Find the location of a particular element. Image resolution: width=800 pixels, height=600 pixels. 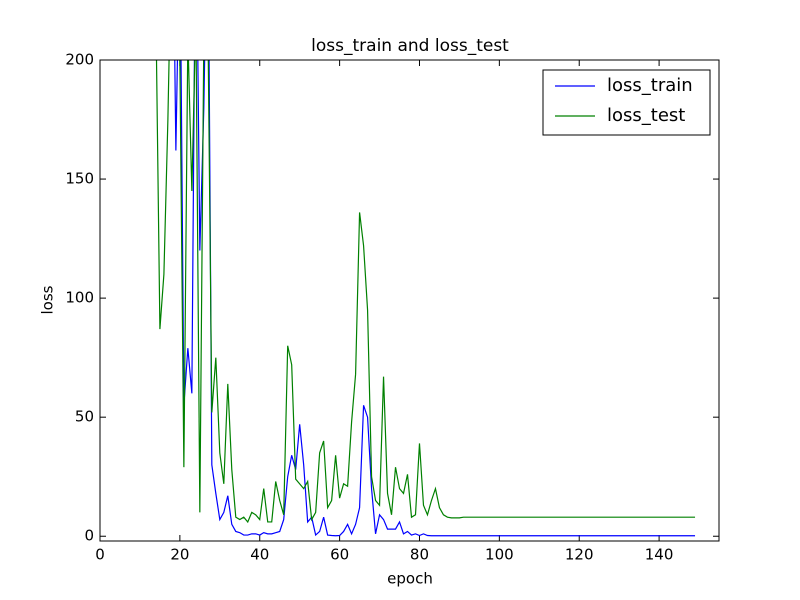

y-tick-label: 100 is located at coordinates (79, 298).